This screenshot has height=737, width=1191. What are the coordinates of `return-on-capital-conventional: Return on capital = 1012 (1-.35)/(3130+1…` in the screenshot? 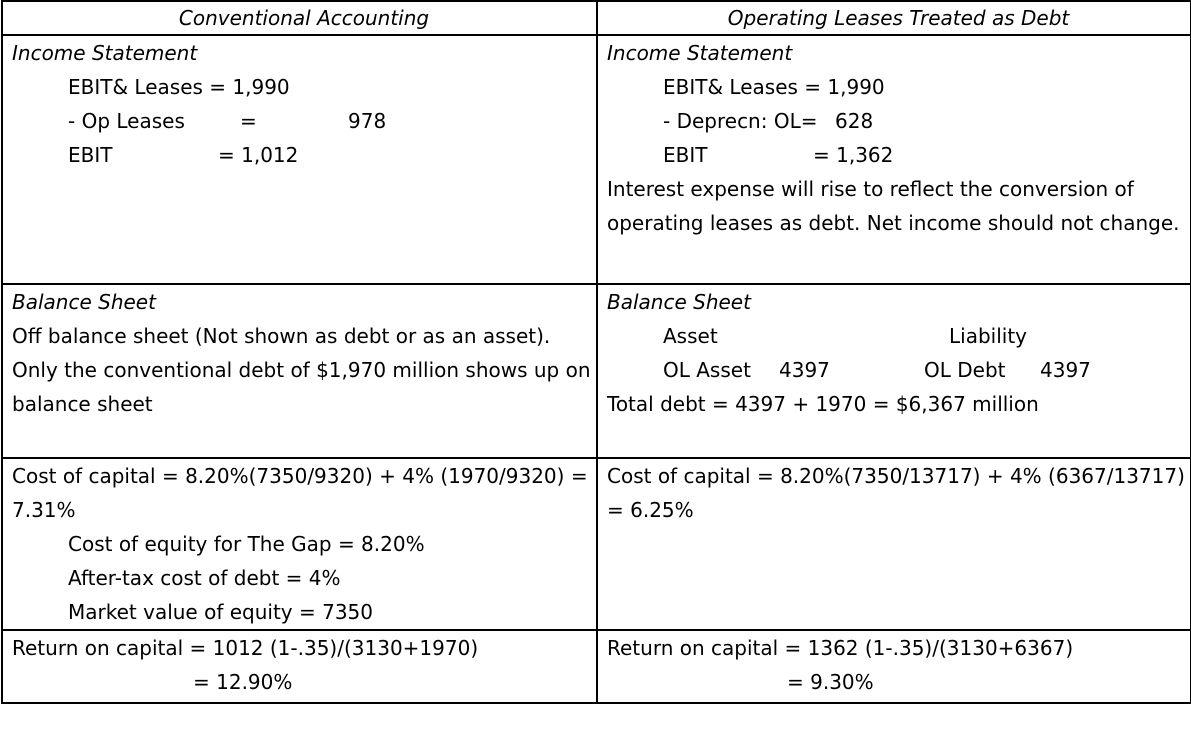 It's located at (299, 666).